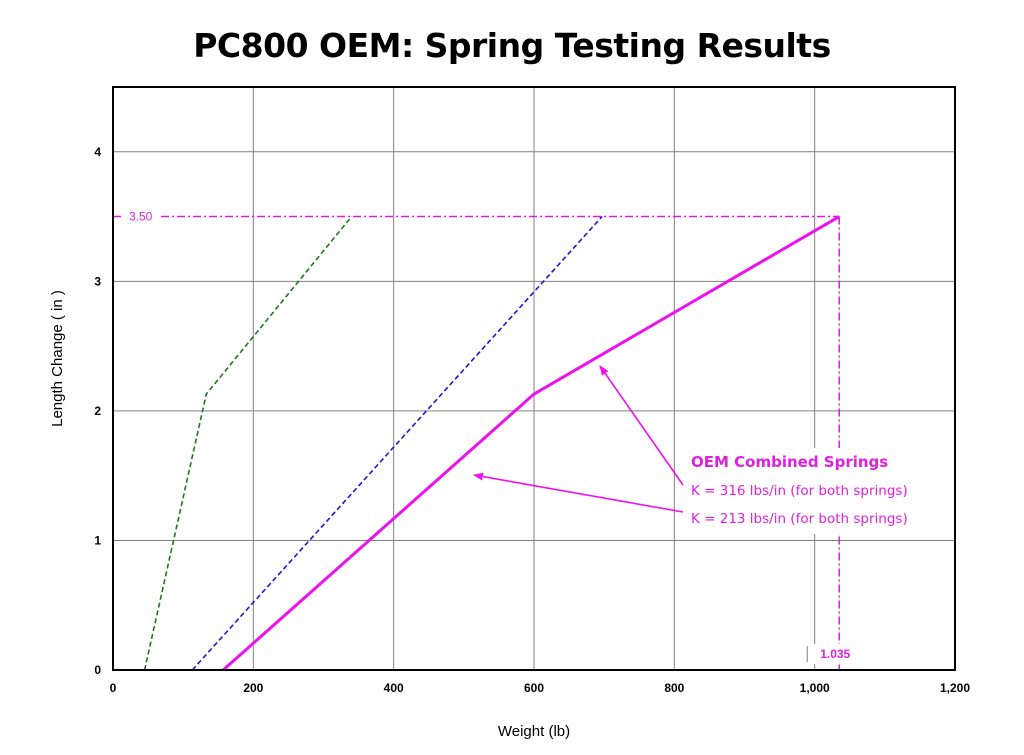 This screenshot has height=755, width=1024. Describe the element at coordinates (97, 540) in the screenshot. I see `y-tick-label: 1` at that location.